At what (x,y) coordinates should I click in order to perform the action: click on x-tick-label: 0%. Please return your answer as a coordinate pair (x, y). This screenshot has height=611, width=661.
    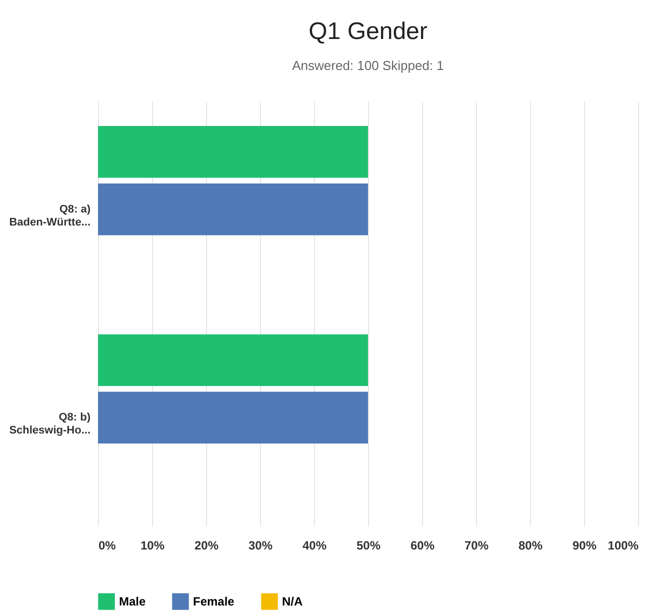
    Looking at the image, I should click on (107, 545).